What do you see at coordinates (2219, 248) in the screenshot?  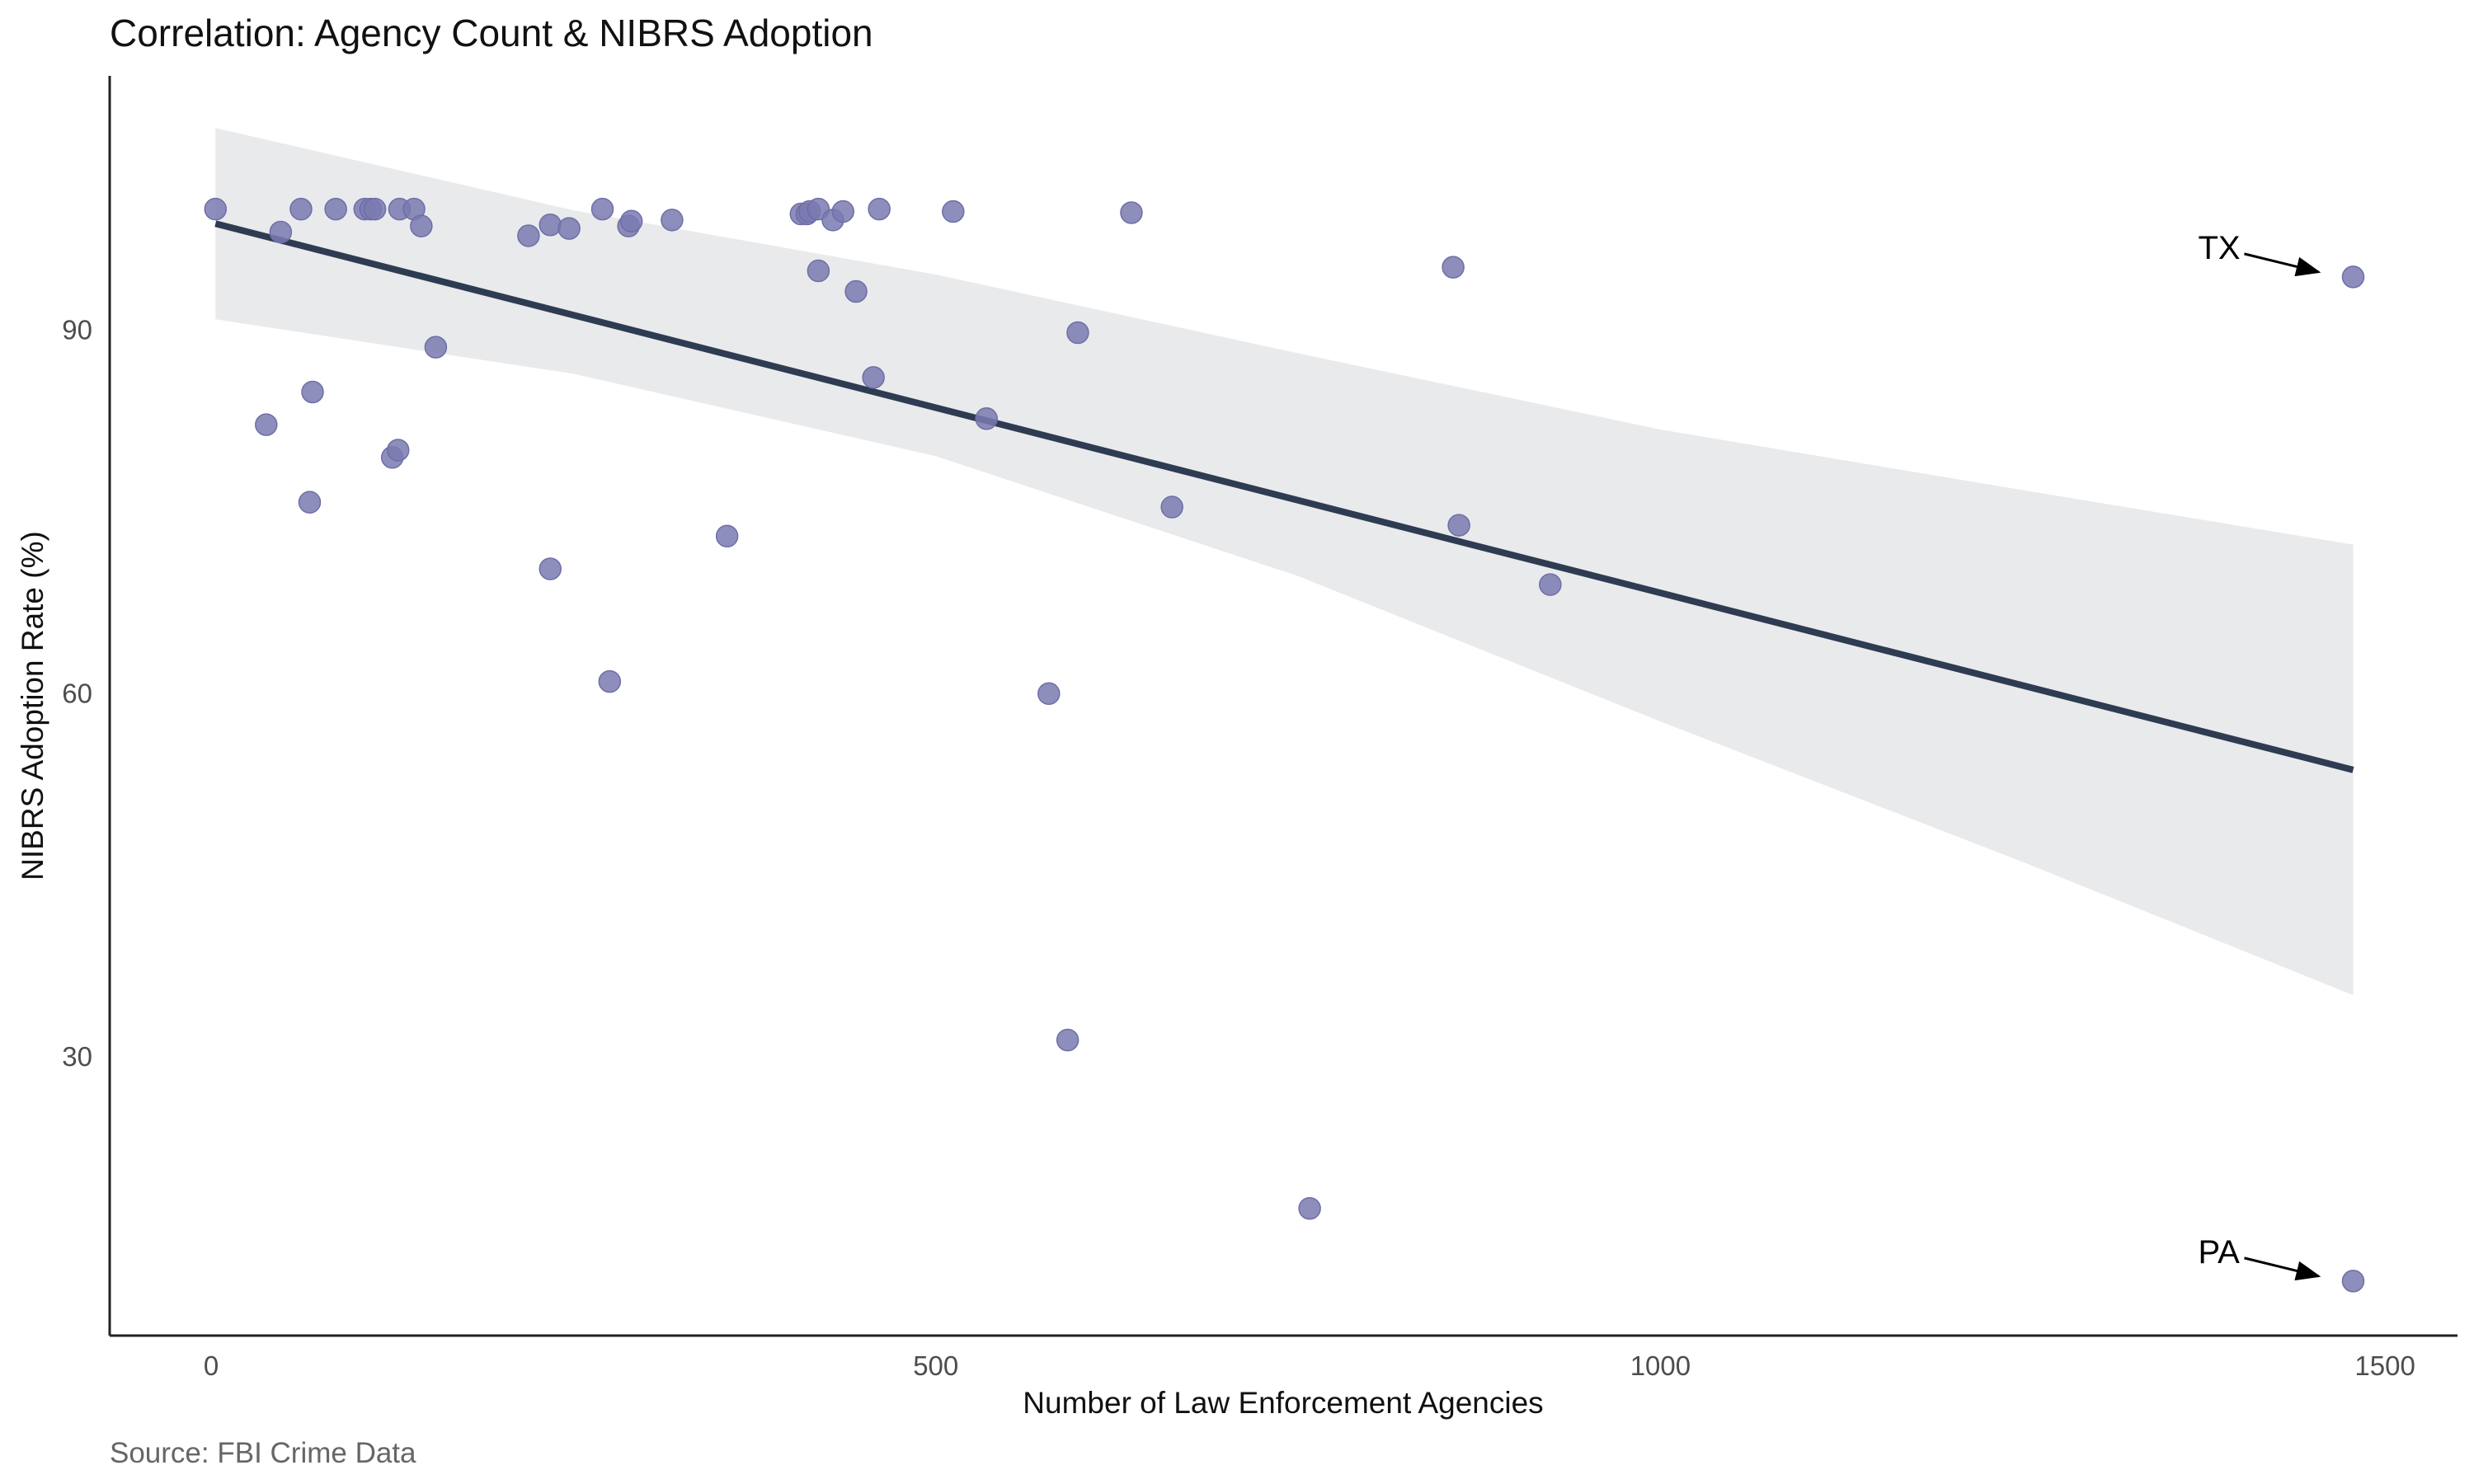 I see `annotation-label: TX` at bounding box center [2219, 248].